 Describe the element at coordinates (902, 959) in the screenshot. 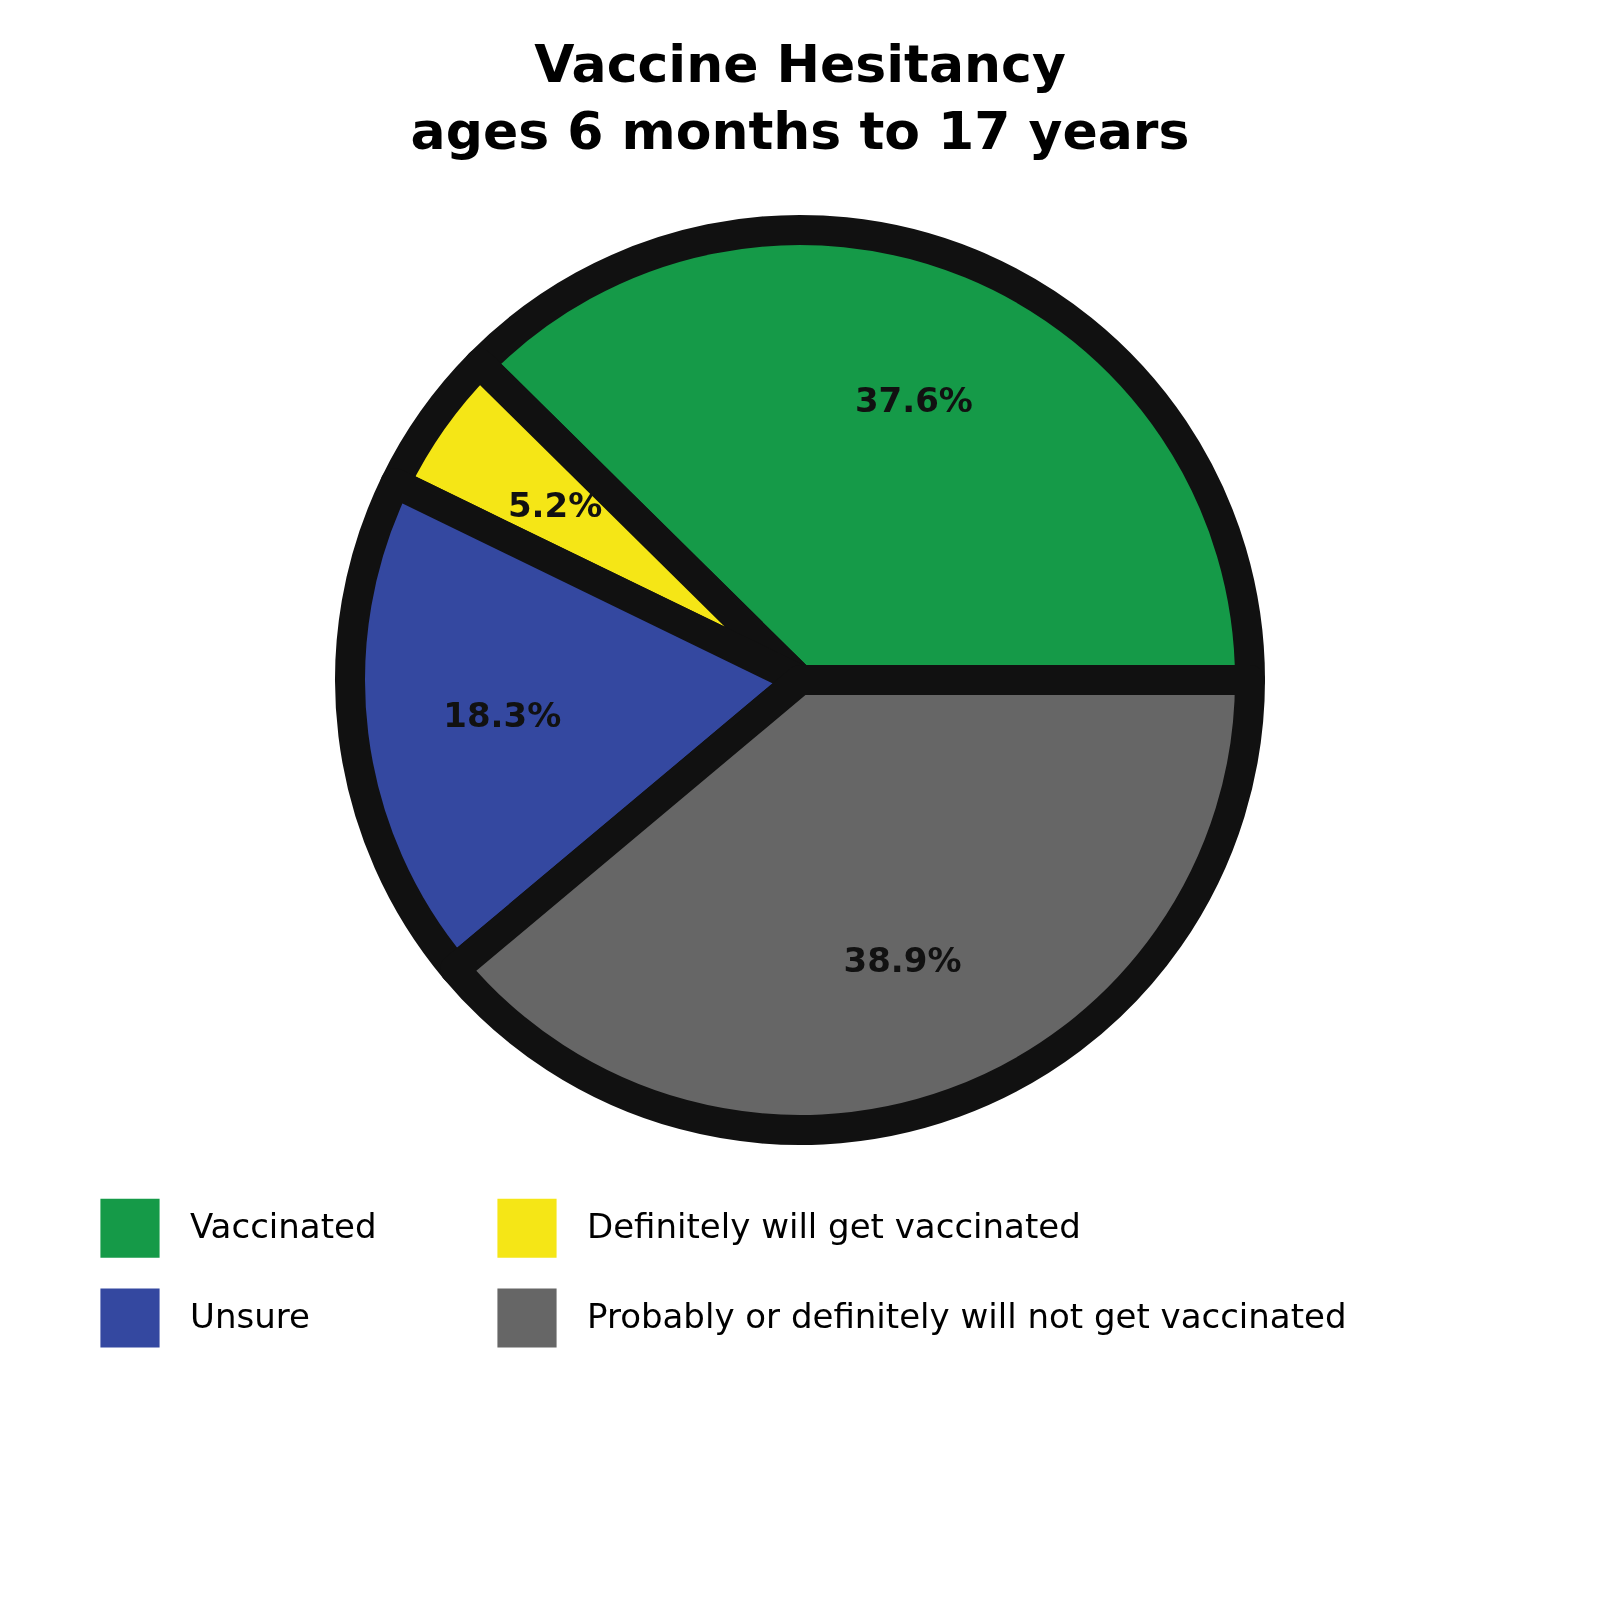

I see `data-label: 38.9%` at that location.